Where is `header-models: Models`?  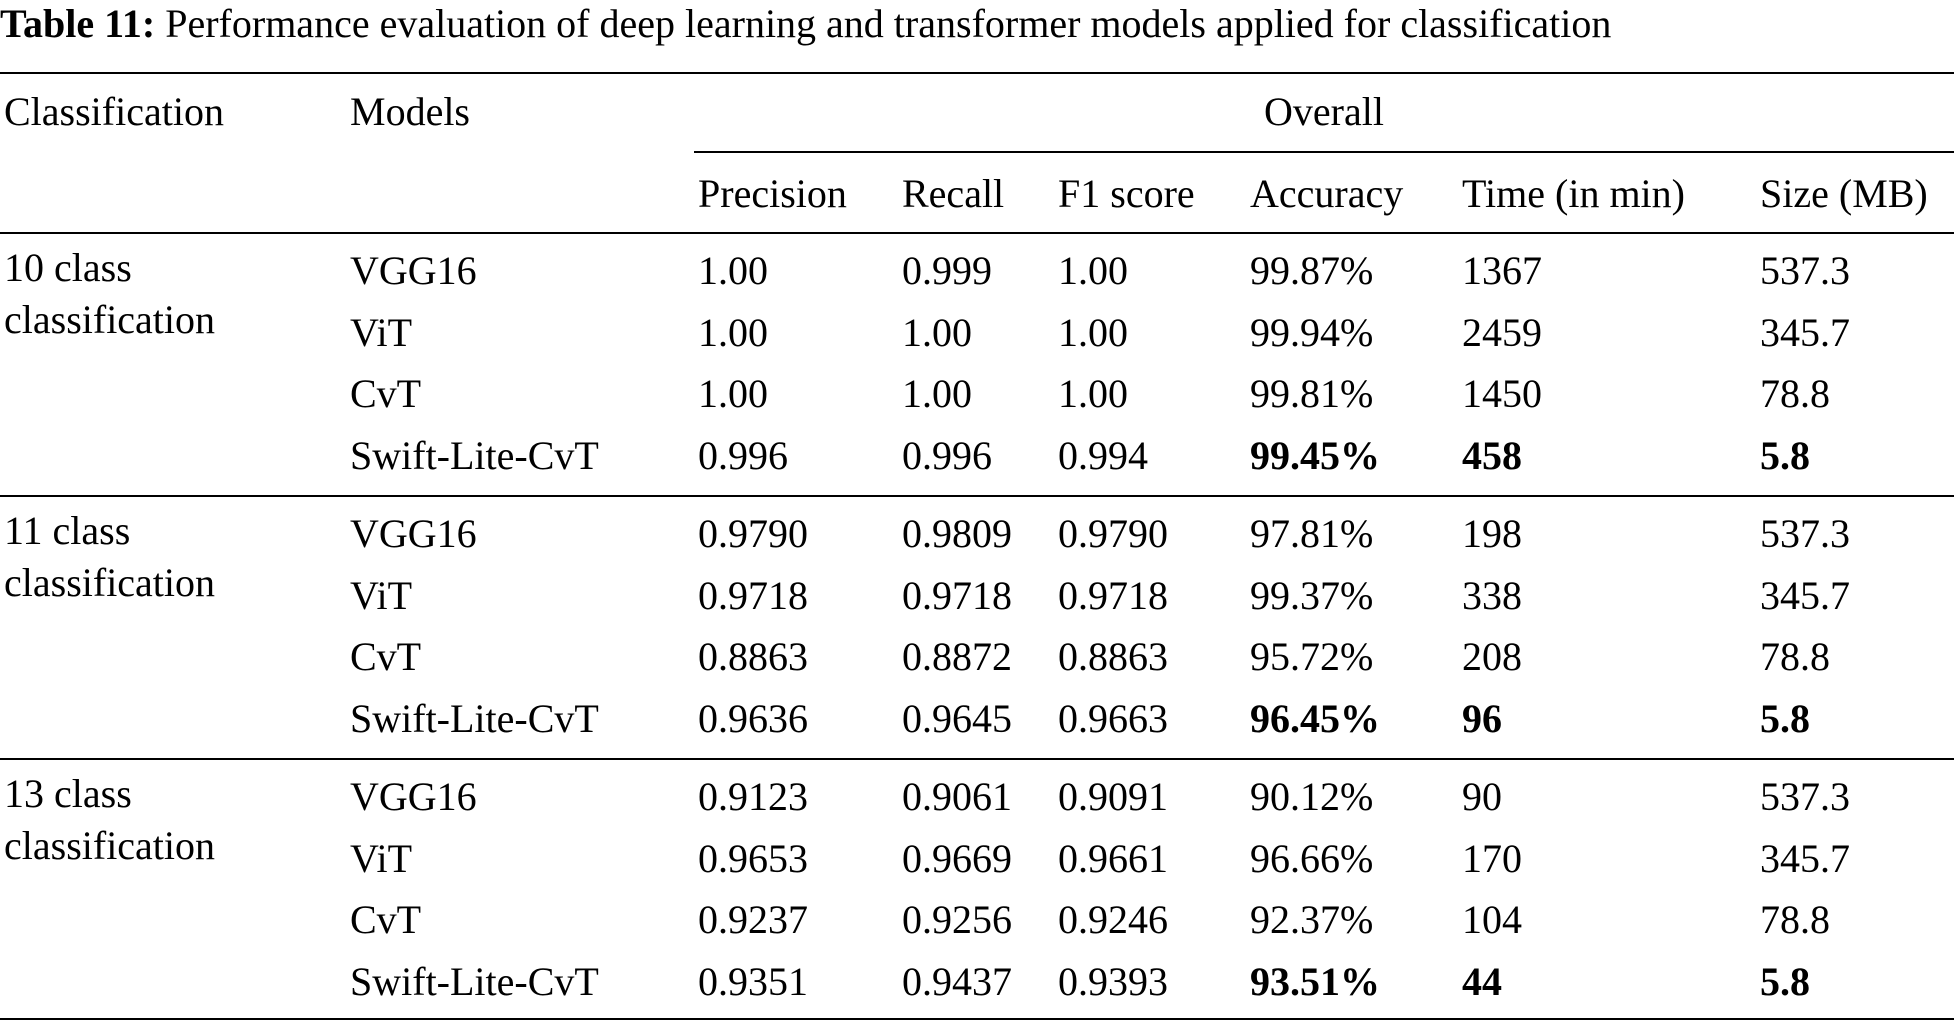 header-models: Models is located at coordinates (410, 111).